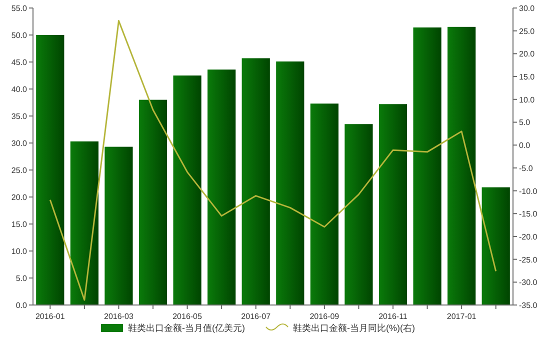 Image resolution: width=550 pixels, height=341 pixels. What do you see at coordinates (19, 143) in the screenshot?
I see `y-tick-label: 30.0` at bounding box center [19, 143].